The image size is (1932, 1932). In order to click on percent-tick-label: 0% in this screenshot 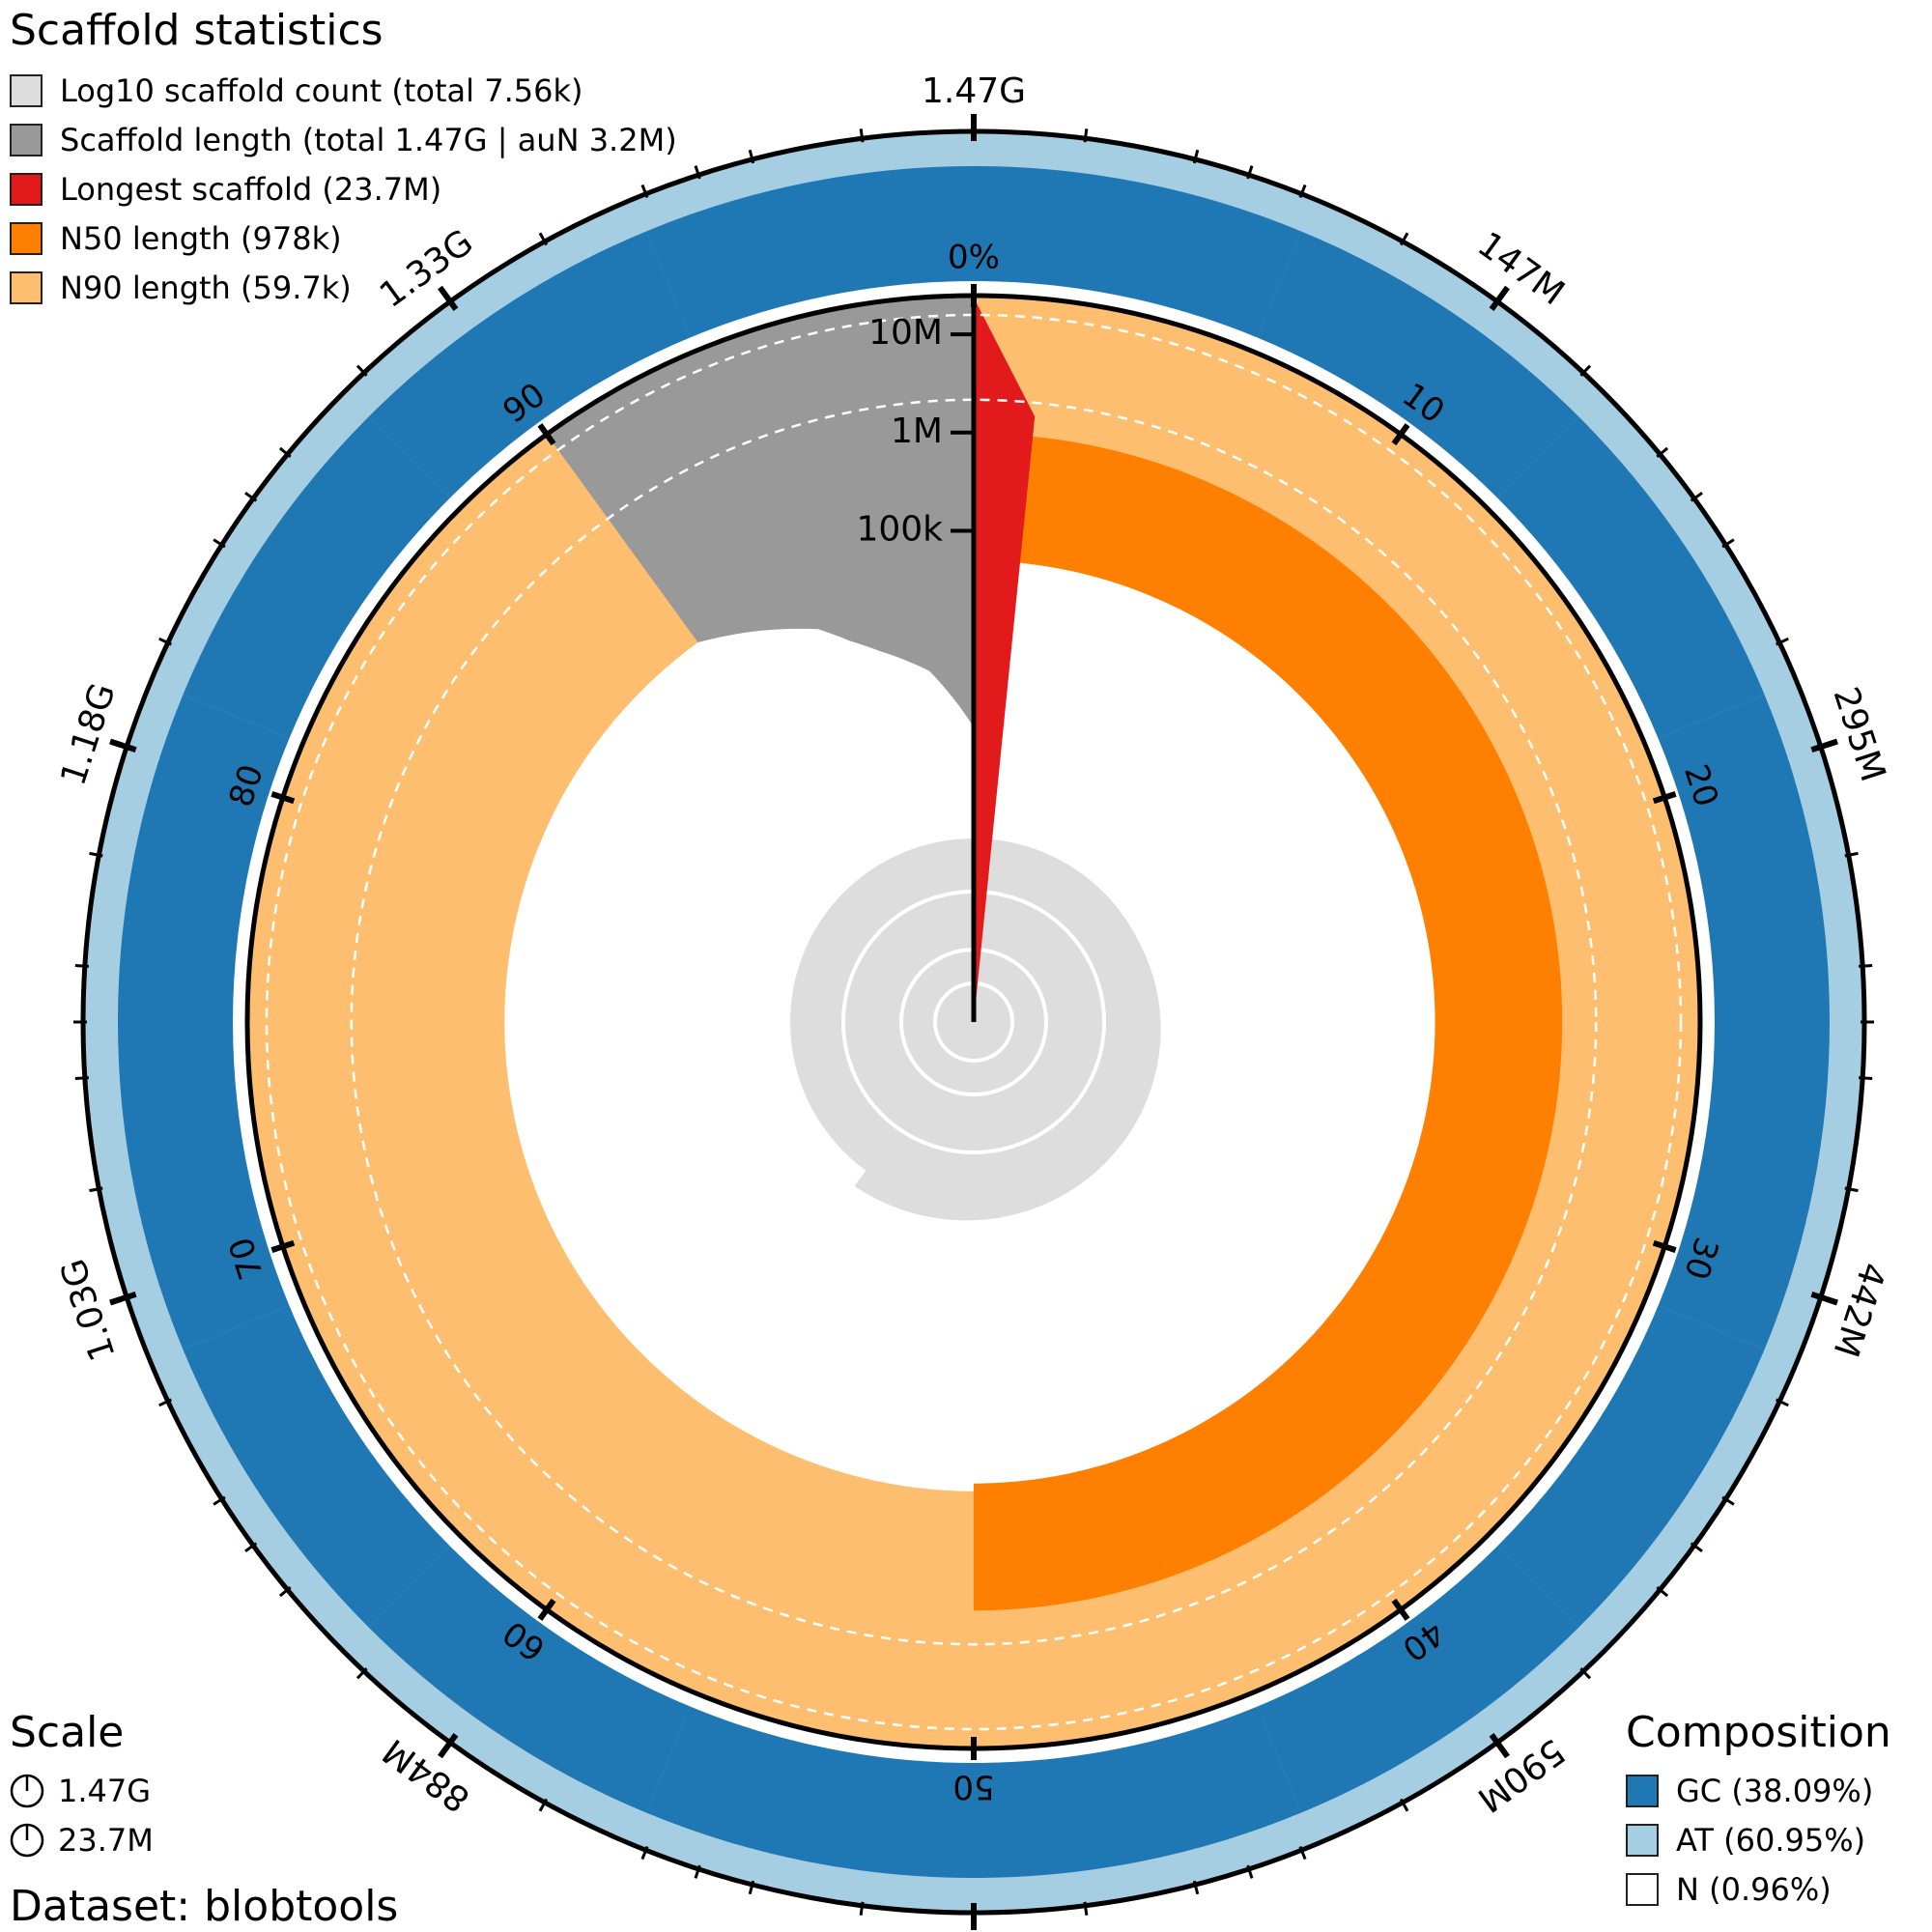, I will do `click(974, 258)`.